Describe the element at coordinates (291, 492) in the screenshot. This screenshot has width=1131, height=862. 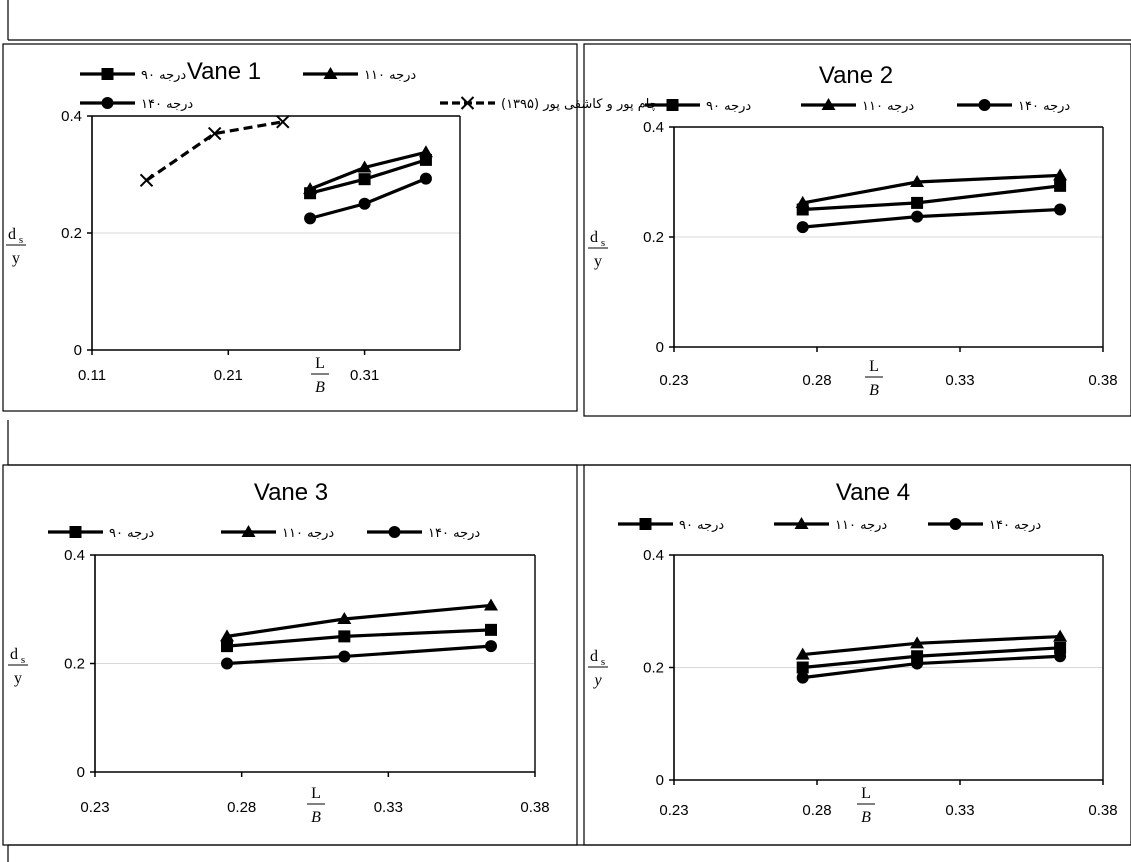
I see `chart-title: Vane 3` at that location.